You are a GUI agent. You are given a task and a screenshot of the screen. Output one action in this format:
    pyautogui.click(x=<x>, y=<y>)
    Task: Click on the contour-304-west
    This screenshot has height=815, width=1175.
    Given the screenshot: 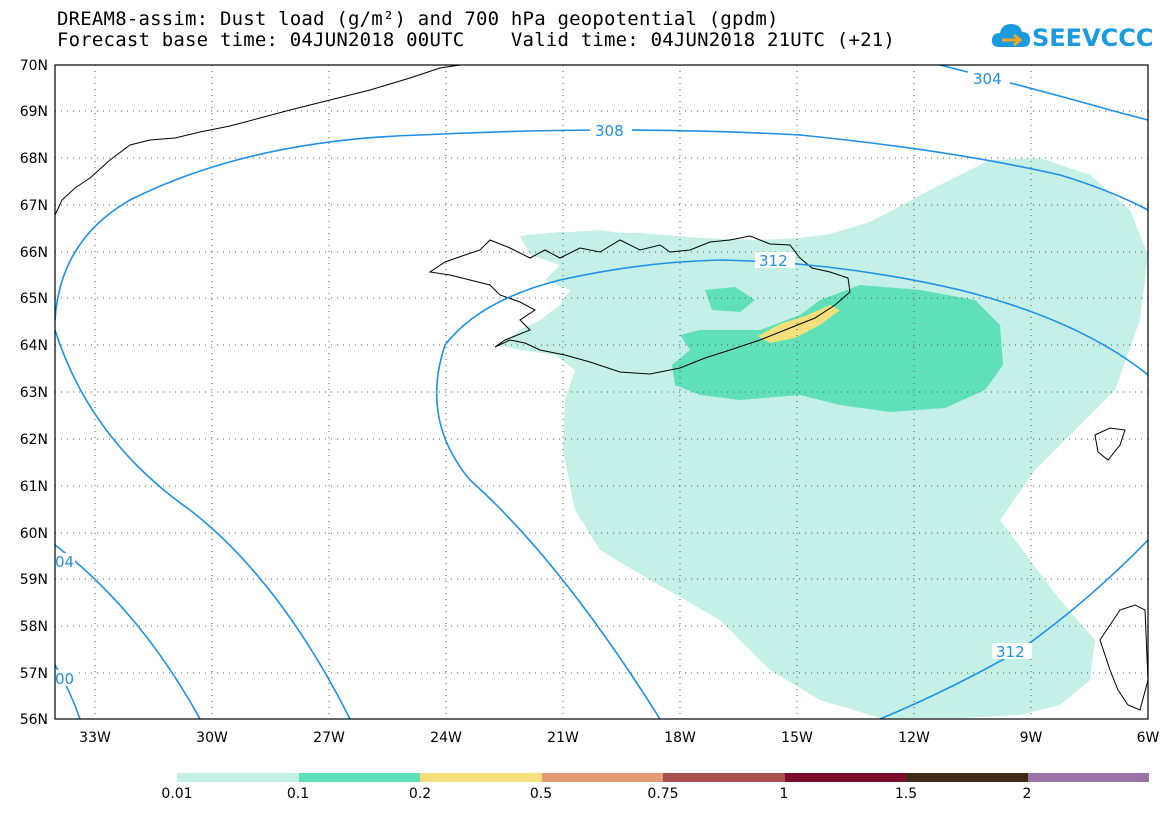 What is the action you would take?
    pyautogui.click(x=127, y=632)
    